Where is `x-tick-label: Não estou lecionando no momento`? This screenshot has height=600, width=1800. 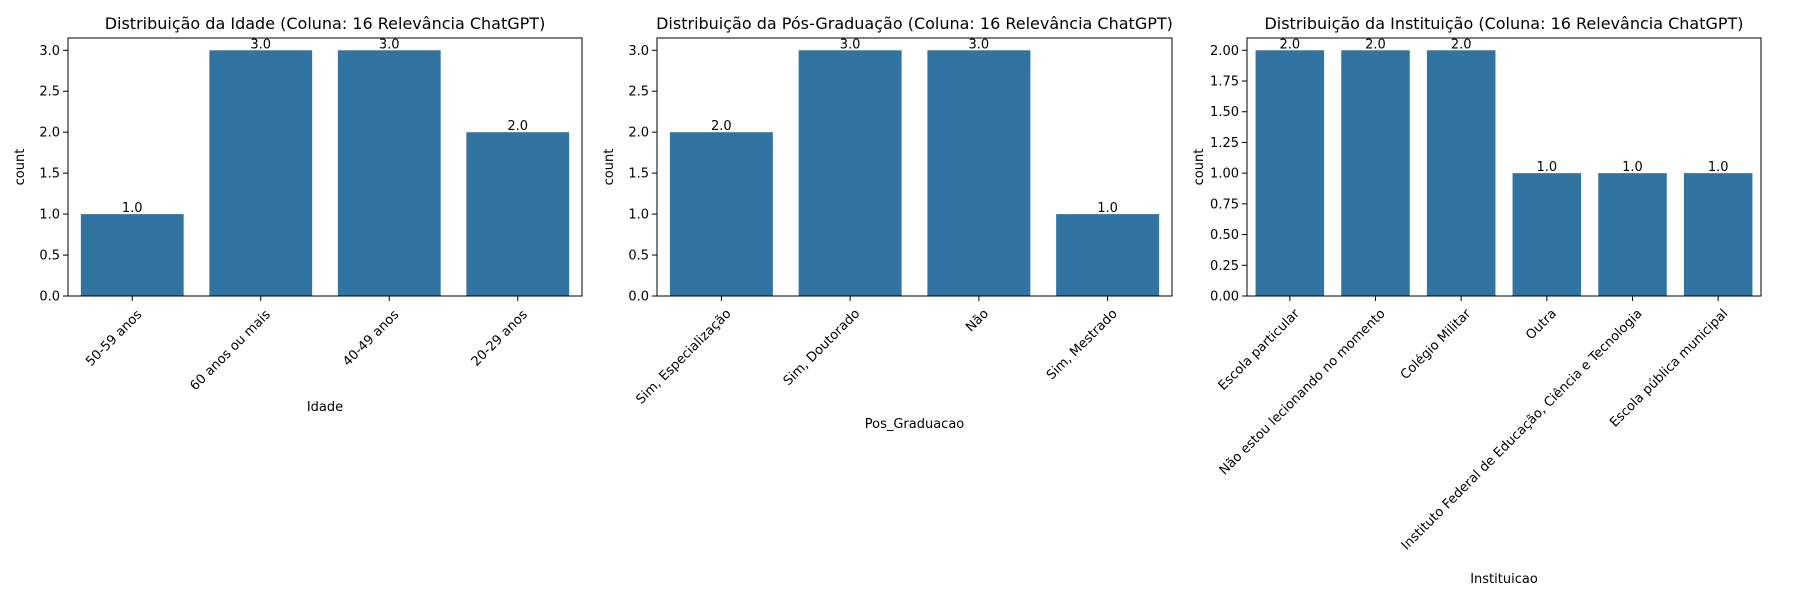
x-tick-label: Não estou lecionando no momento is located at coordinates (1303, 392).